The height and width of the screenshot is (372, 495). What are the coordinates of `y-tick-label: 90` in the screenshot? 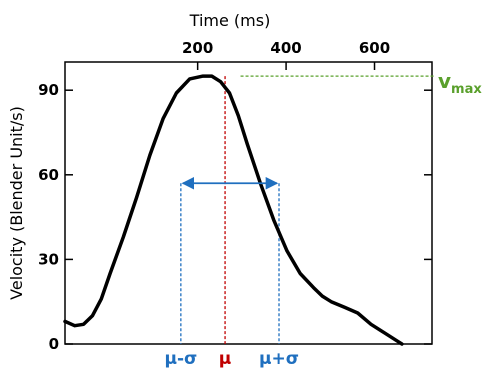 It's located at (48, 90).